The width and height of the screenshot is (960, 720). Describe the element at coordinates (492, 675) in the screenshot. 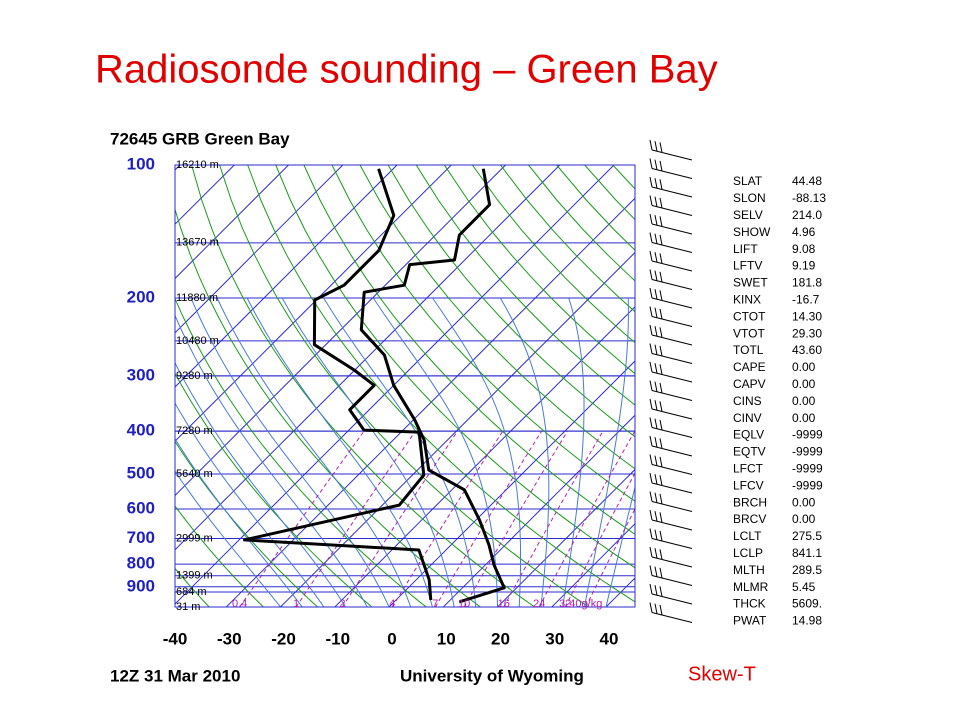

I see `source-label: University of Wyoming` at that location.